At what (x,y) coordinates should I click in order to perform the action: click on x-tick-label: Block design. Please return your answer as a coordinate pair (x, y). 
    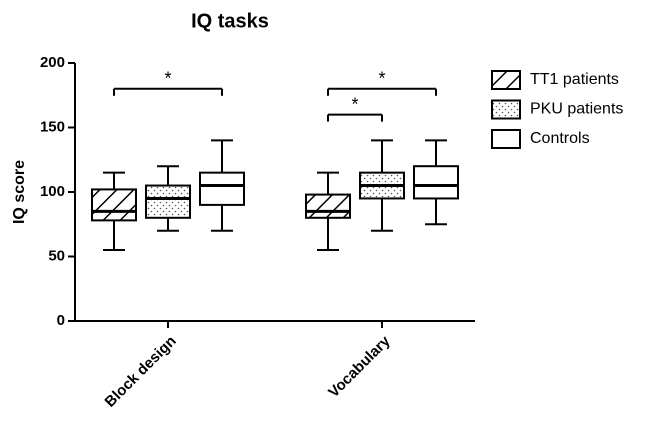
    Looking at the image, I should click on (141, 372).